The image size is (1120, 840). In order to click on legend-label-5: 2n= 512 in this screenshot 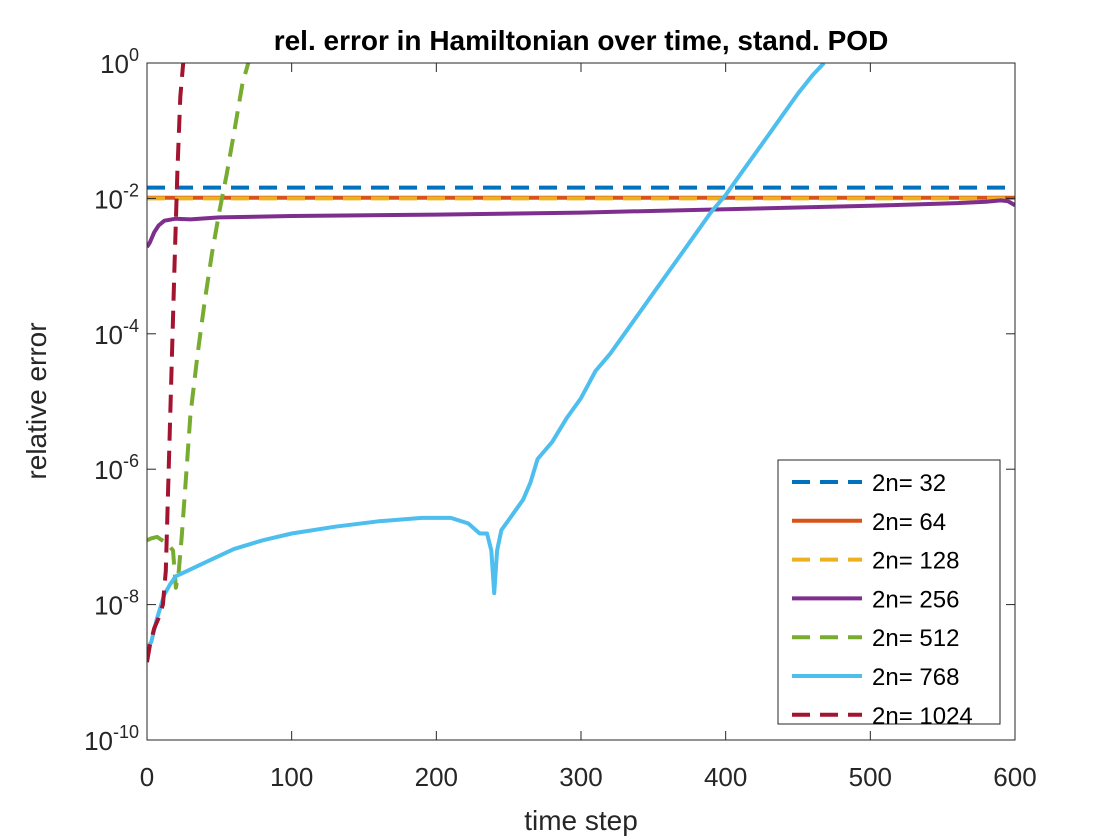, I will do `click(915, 638)`.